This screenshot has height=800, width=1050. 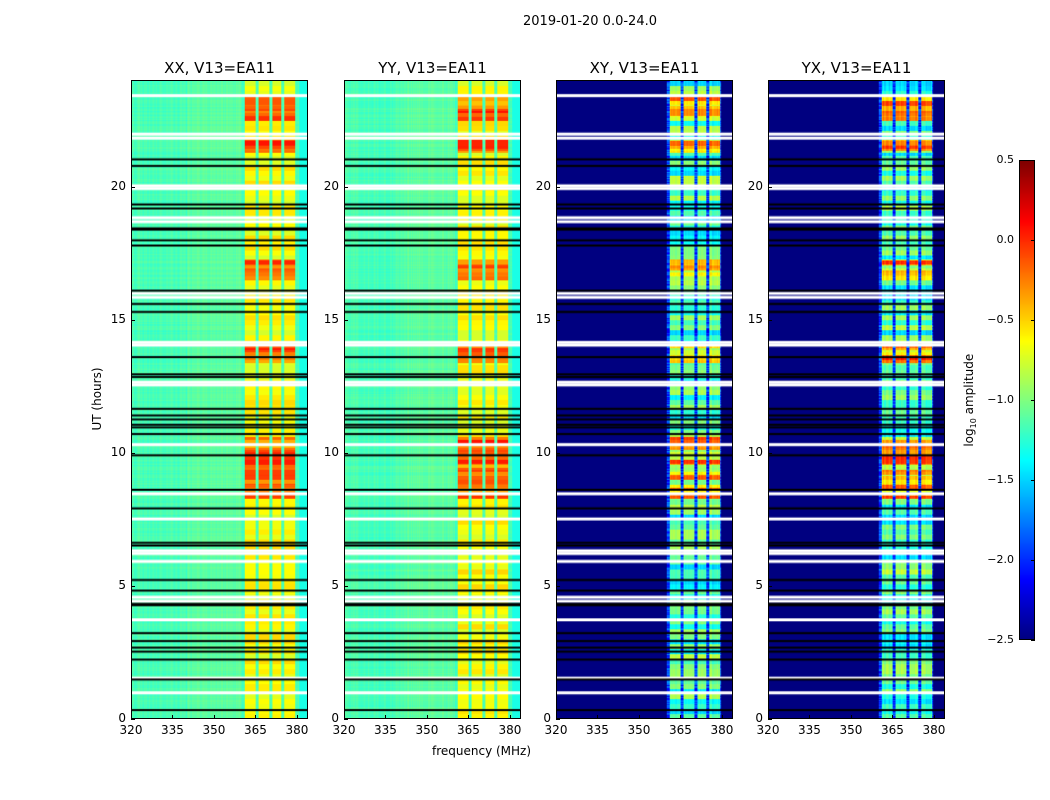 I want to click on panel-title: XX, V13=EA11, so click(x=219, y=68).